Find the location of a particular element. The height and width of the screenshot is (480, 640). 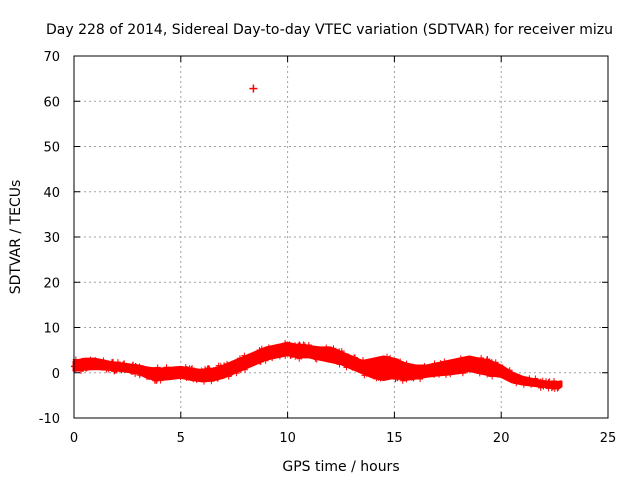

y-tick-label: 60 is located at coordinates (51, 102).